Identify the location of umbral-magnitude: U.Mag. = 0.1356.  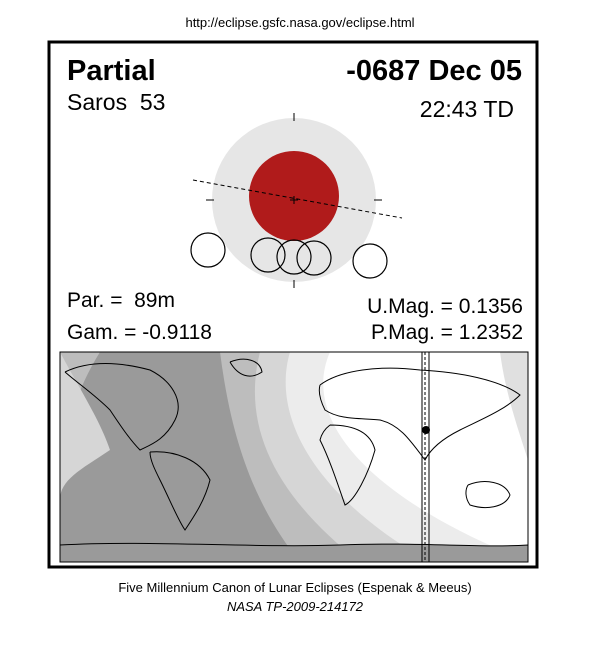
(445, 306).